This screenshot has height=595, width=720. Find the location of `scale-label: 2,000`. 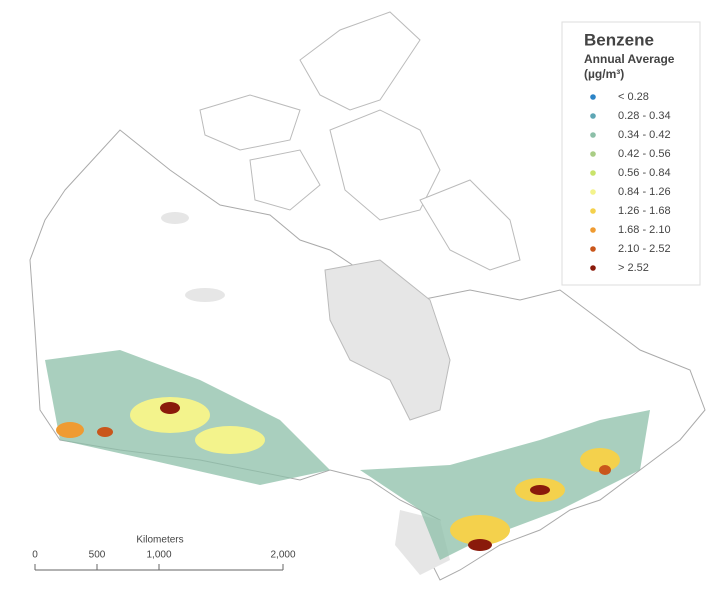

scale-label: 2,000 is located at coordinates (282, 555).